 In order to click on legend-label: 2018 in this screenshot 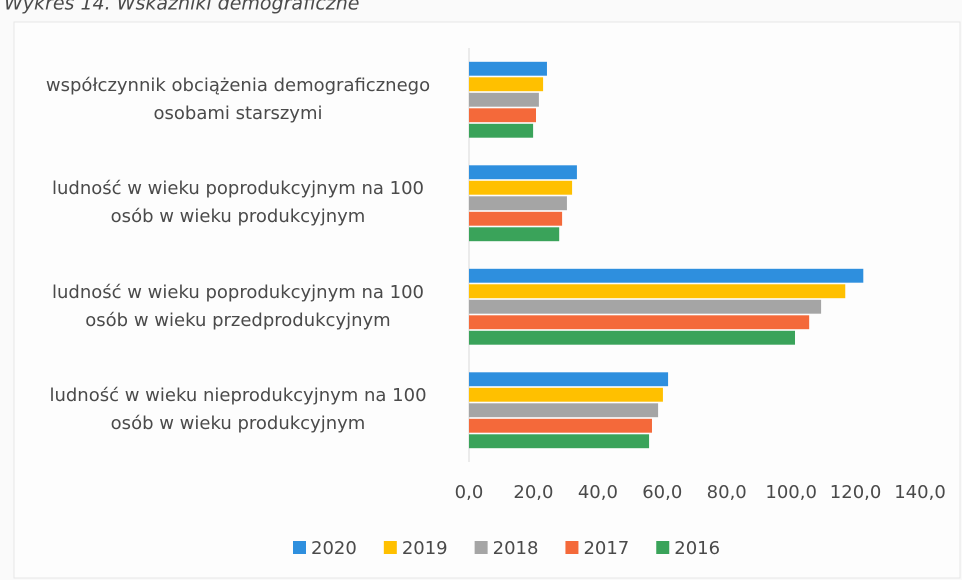, I will do `click(516, 548)`.